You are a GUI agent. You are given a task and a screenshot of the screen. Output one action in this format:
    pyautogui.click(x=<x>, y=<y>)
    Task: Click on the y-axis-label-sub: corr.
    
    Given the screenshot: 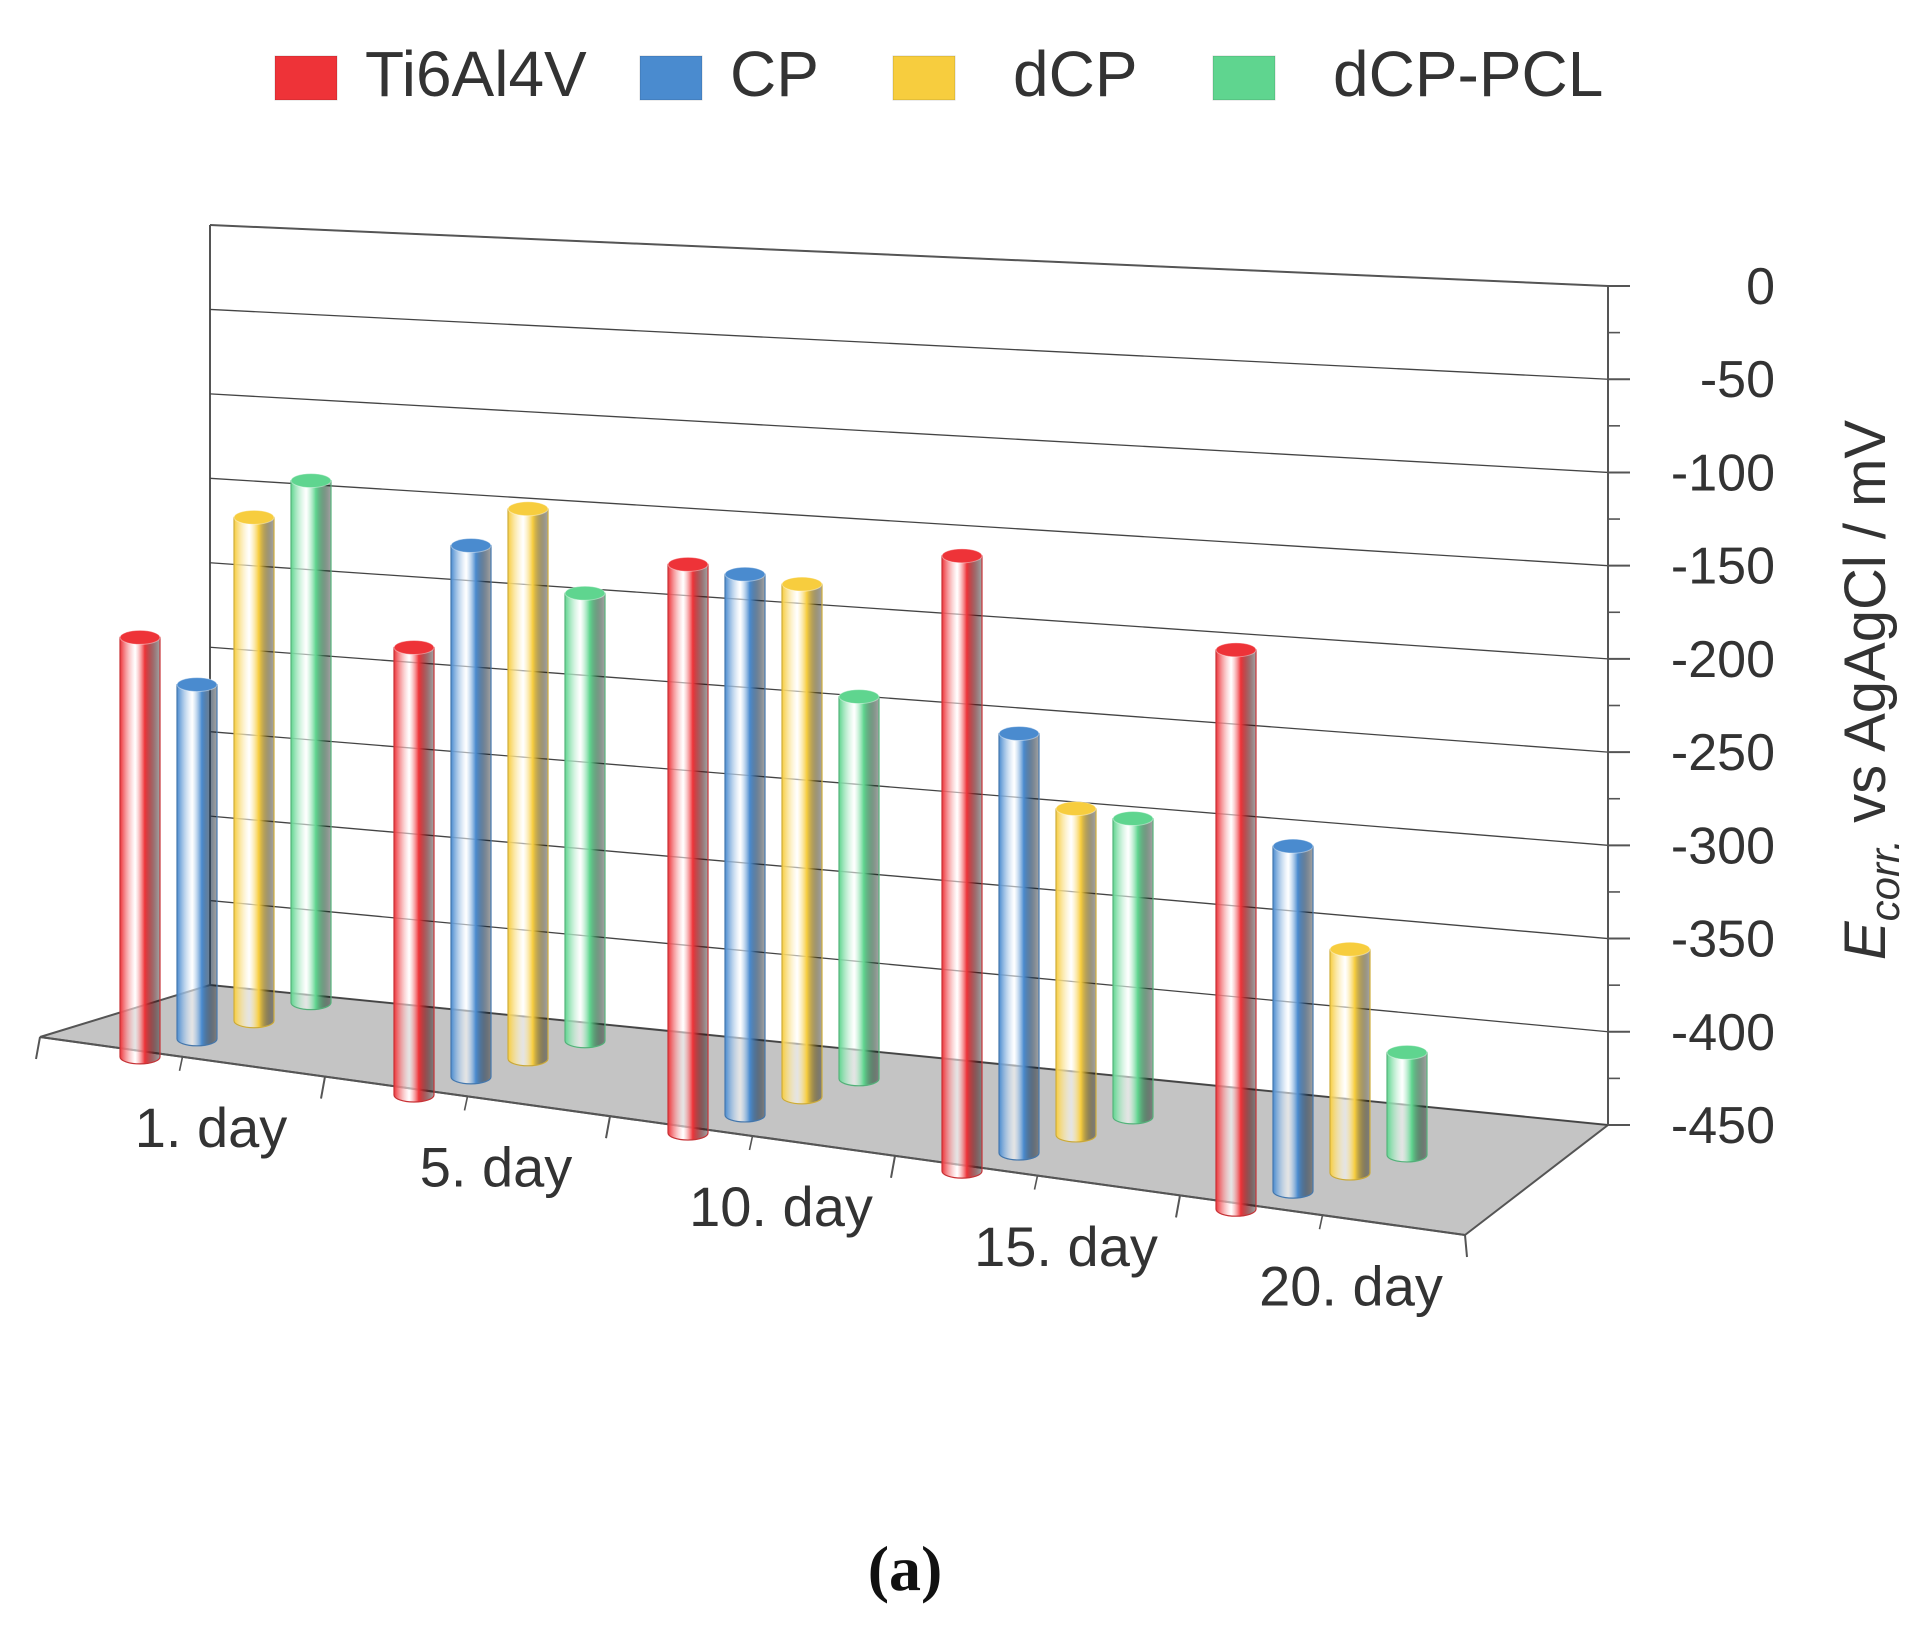 What is the action you would take?
    pyautogui.click(x=1884, y=880)
    